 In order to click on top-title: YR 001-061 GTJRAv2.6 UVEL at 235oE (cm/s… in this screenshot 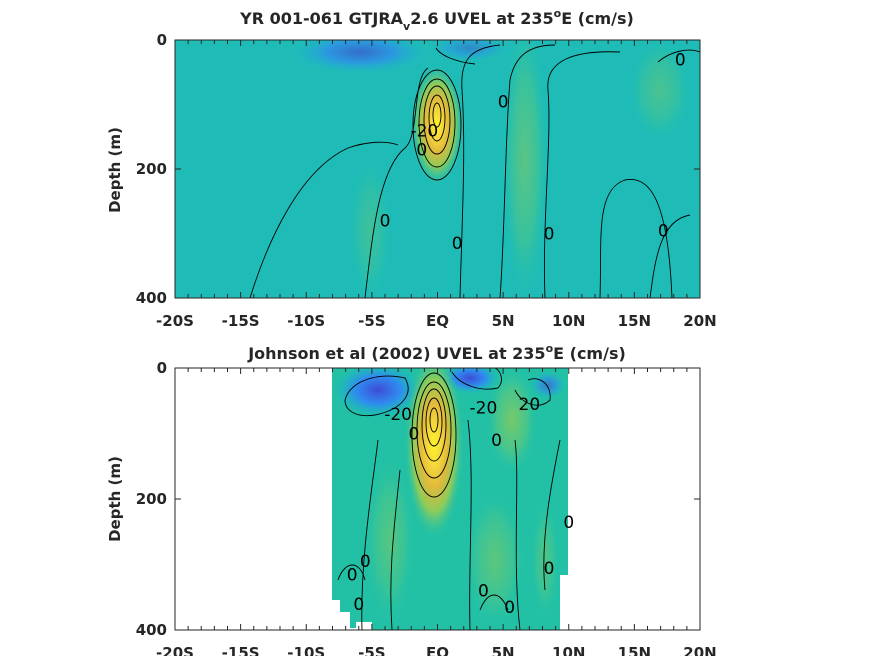, I will do `click(436, 20)`.